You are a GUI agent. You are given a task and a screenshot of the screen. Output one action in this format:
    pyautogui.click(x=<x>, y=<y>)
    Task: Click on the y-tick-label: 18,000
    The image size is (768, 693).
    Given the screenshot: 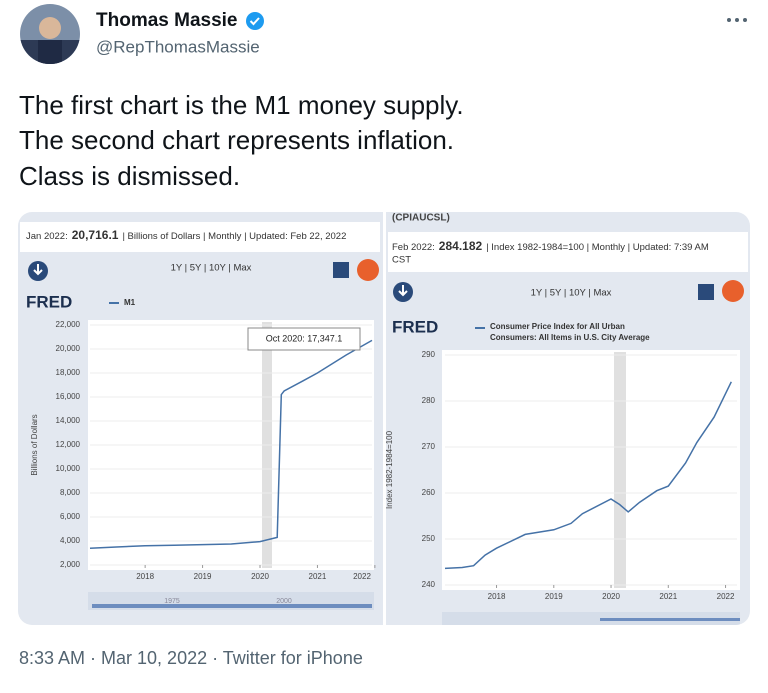 What is the action you would take?
    pyautogui.click(x=68, y=372)
    